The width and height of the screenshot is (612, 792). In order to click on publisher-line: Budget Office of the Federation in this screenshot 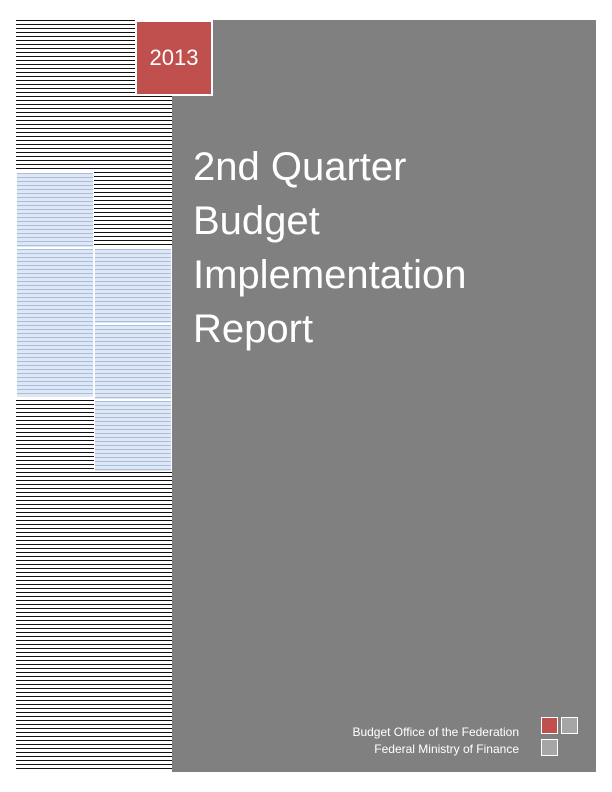, I will do `click(435, 732)`.